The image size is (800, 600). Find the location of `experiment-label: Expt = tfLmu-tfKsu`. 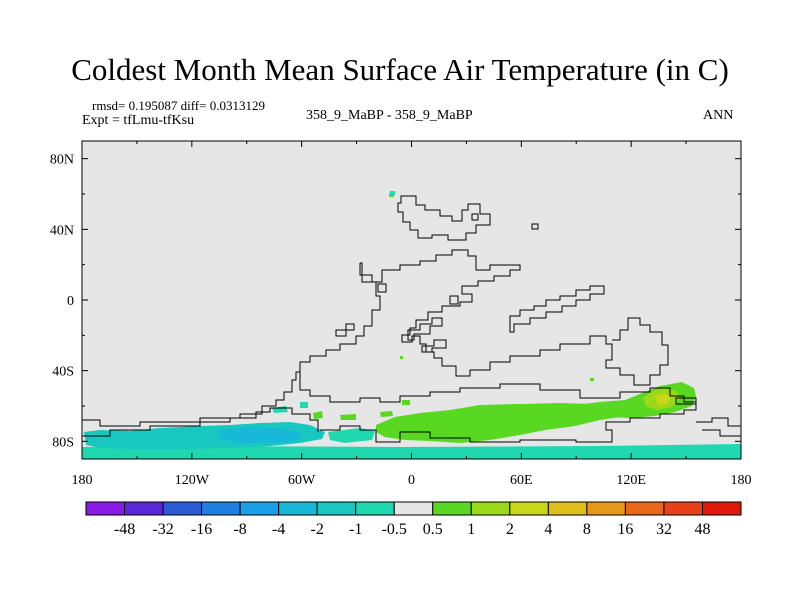

experiment-label: Expt = tfLmu-tfKsu is located at coordinates (138, 120).